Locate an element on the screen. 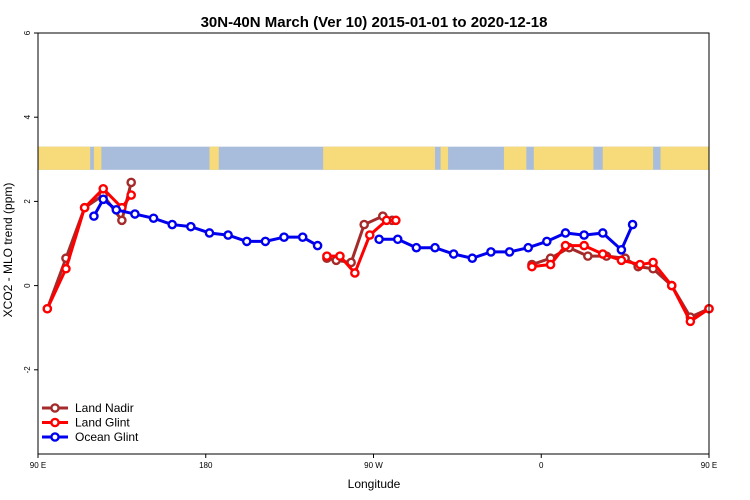 This screenshot has height=500, width=750. world-map-strip is located at coordinates (373, 158).